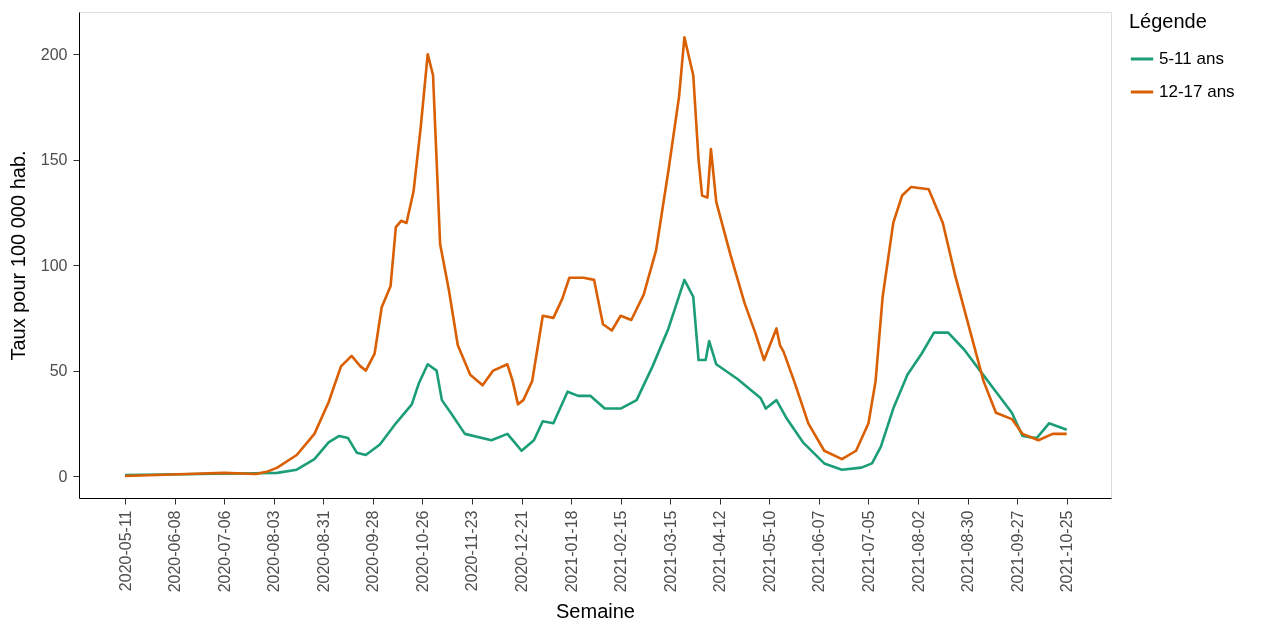 The height and width of the screenshot is (634, 1270). Describe the element at coordinates (224, 551) in the screenshot. I see `x-tick-label: 2020-07-06` at that location.